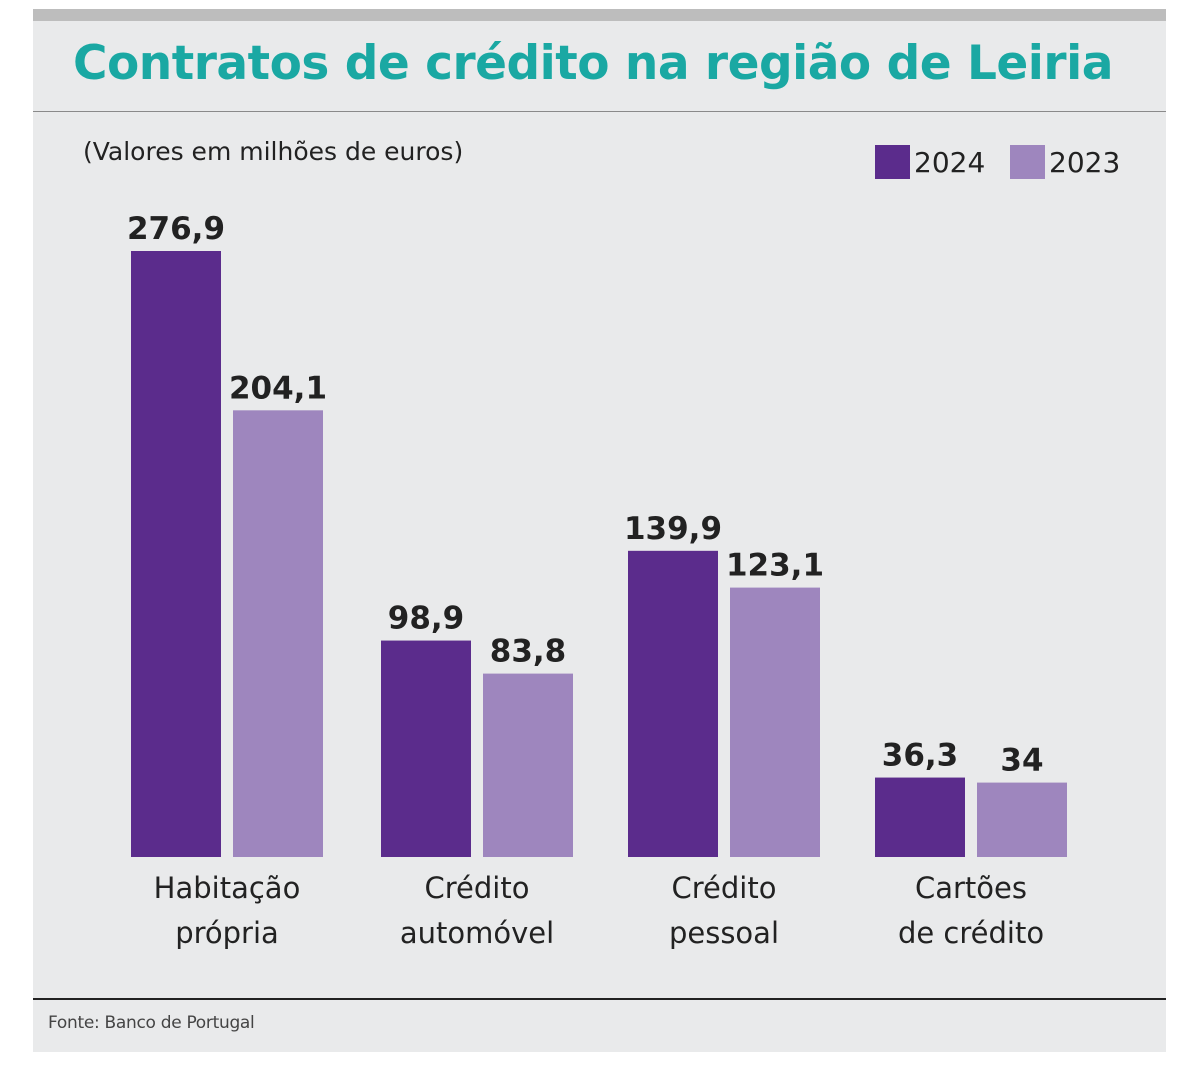  What do you see at coordinates (920, 756) in the screenshot?
I see `data-label-2024-3: 36,3` at bounding box center [920, 756].